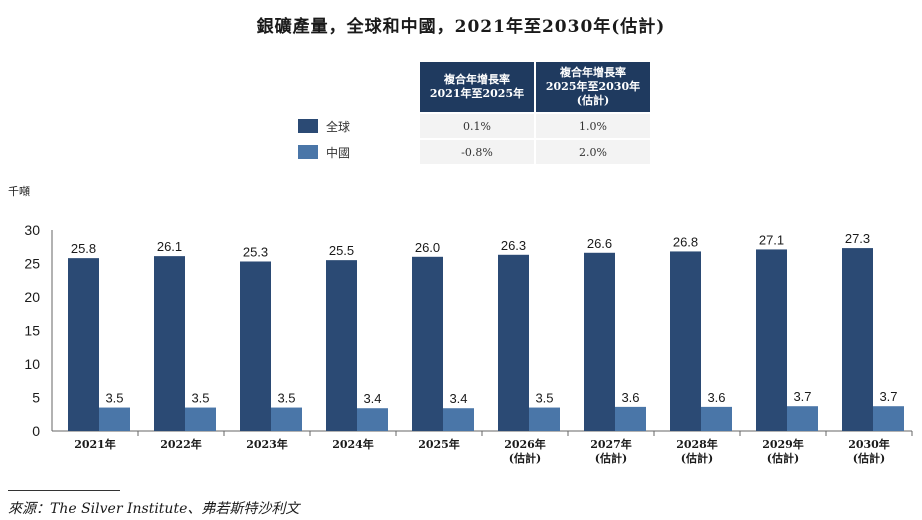 This screenshot has width=922, height=520. I want to click on x-tick-label-line: 2023年, so click(267, 444).